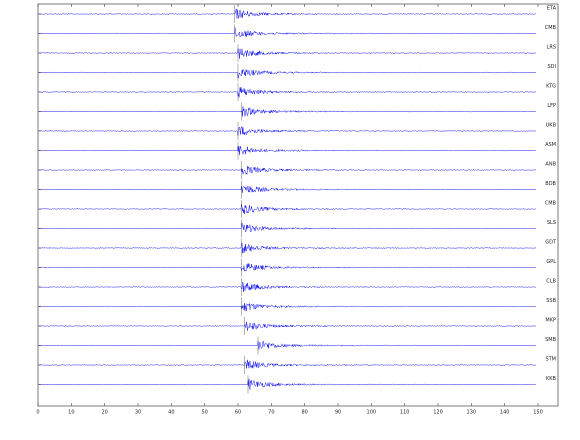 Image resolution: width=580 pixels, height=440 pixels. I want to click on station-label: SDI, so click(552, 67).